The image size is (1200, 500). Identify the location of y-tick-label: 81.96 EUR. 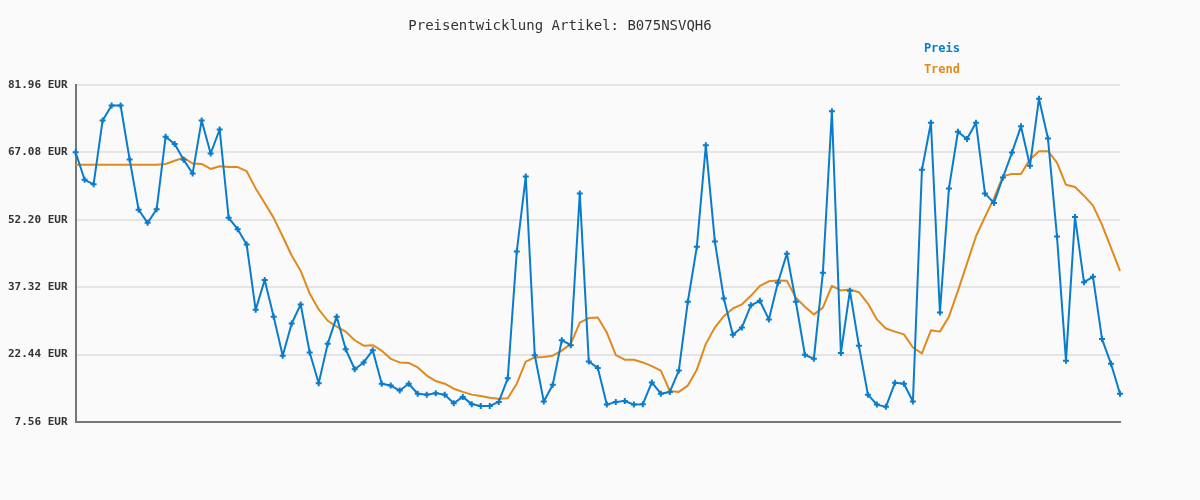
(37, 84).